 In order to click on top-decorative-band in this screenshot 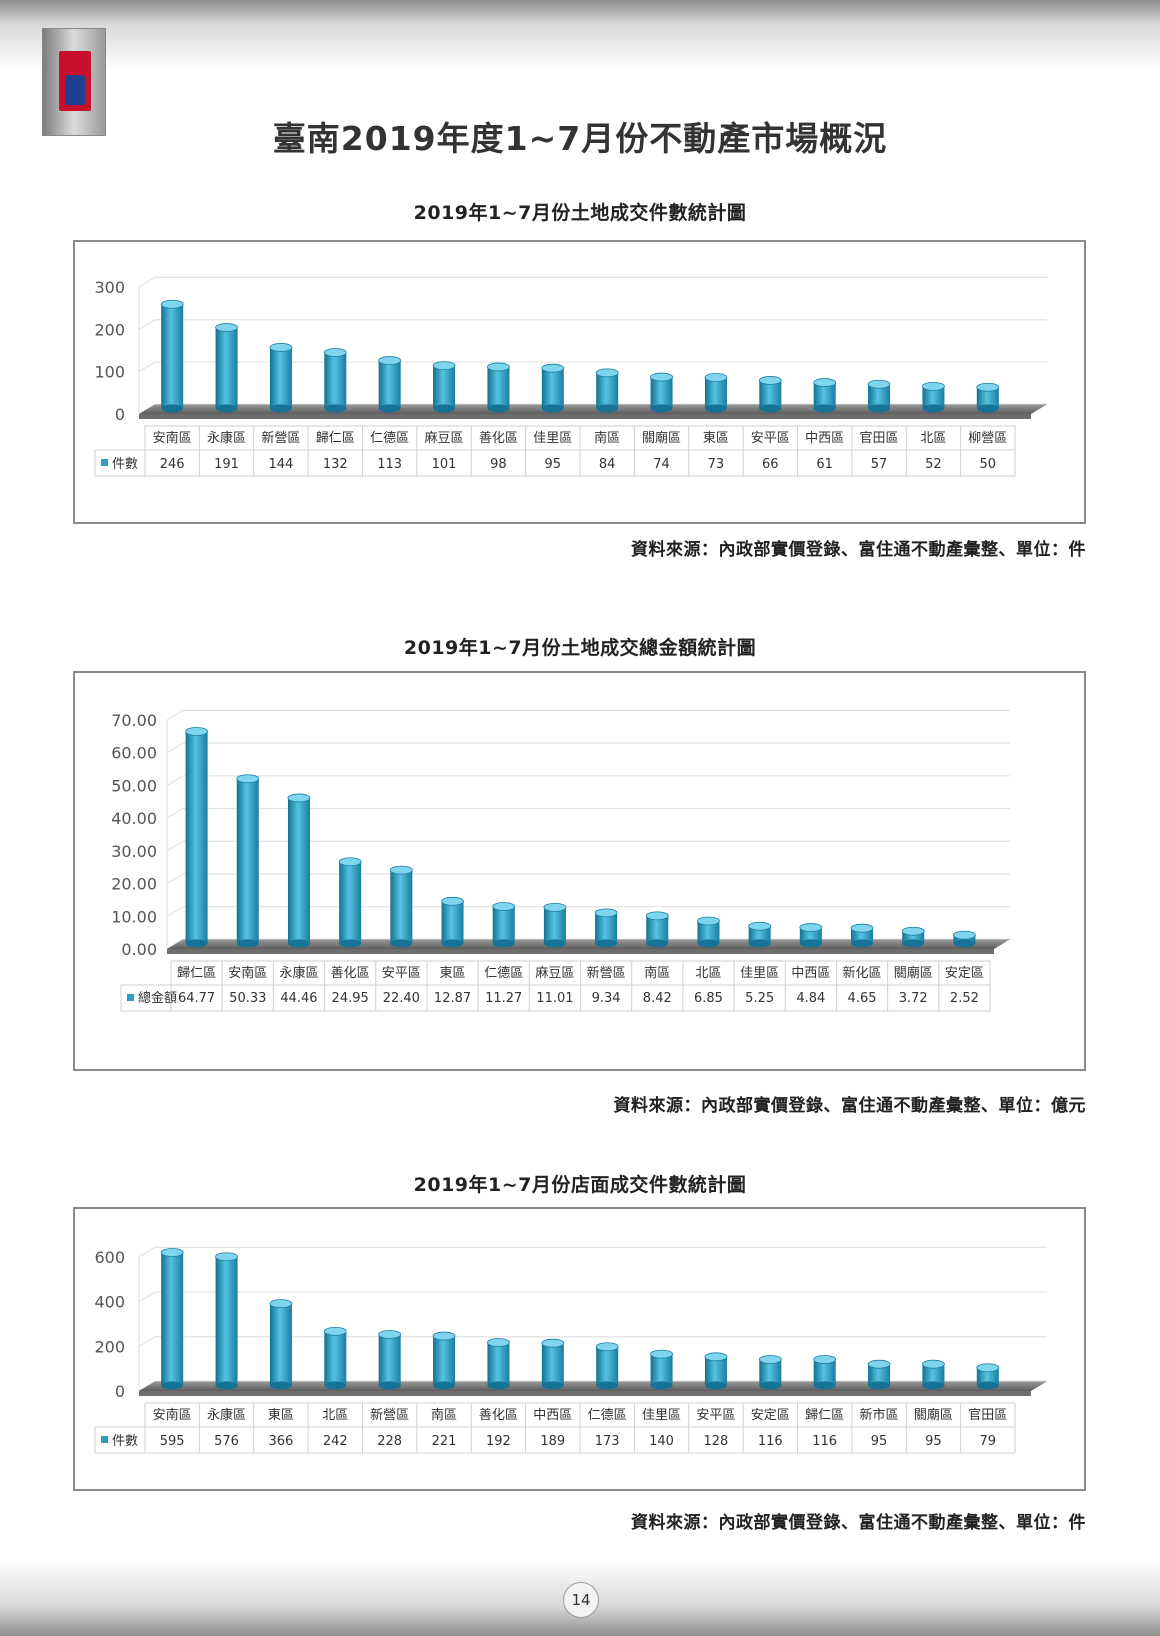, I will do `click(580, 35)`.